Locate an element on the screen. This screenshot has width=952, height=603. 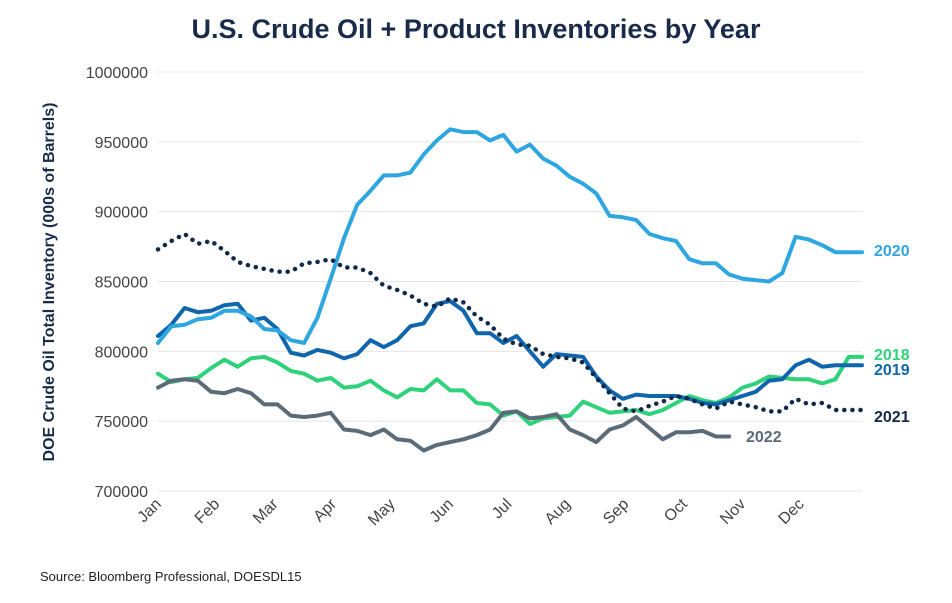
y-tick-label: 950000 is located at coordinates (121, 143).